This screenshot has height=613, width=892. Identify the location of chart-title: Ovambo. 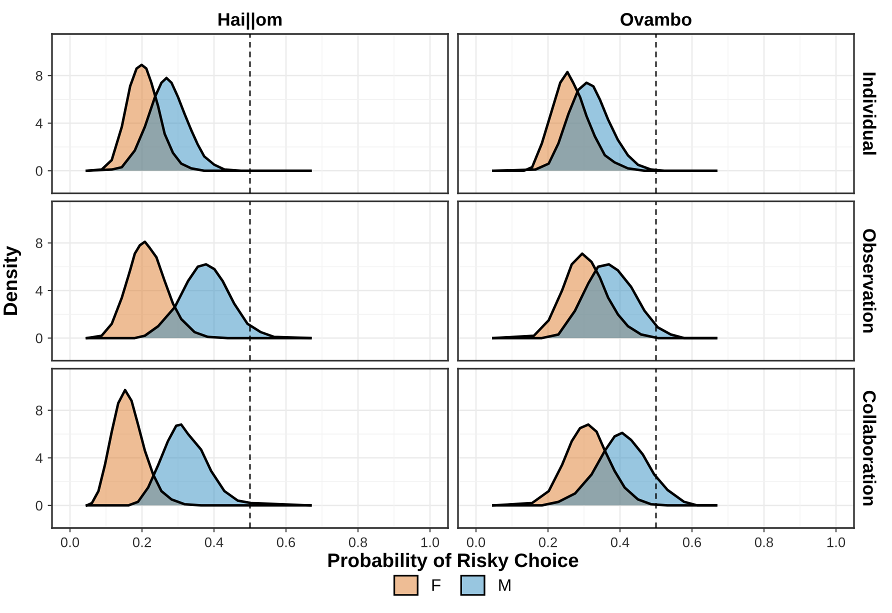
(656, 19).